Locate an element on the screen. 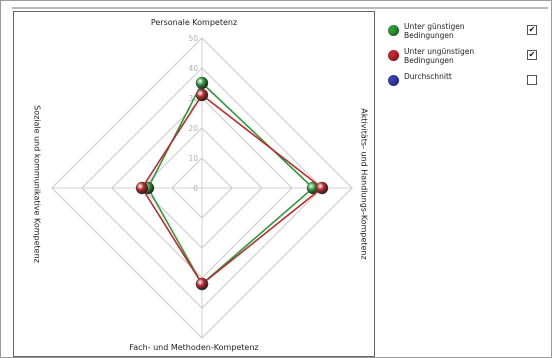 The height and width of the screenshot is (358, 552). tick-label: 10 is located at coordinates (193, 158).